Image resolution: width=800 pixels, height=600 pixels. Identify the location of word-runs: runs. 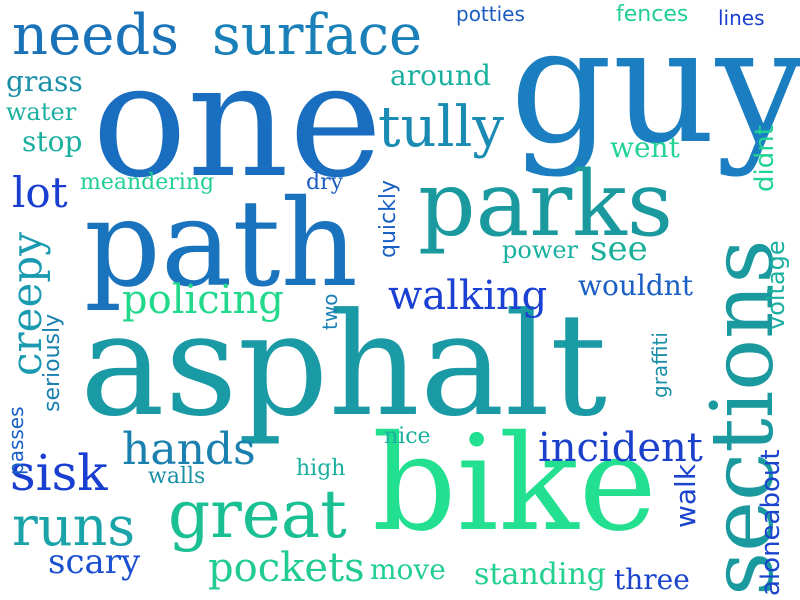
(74, 526).